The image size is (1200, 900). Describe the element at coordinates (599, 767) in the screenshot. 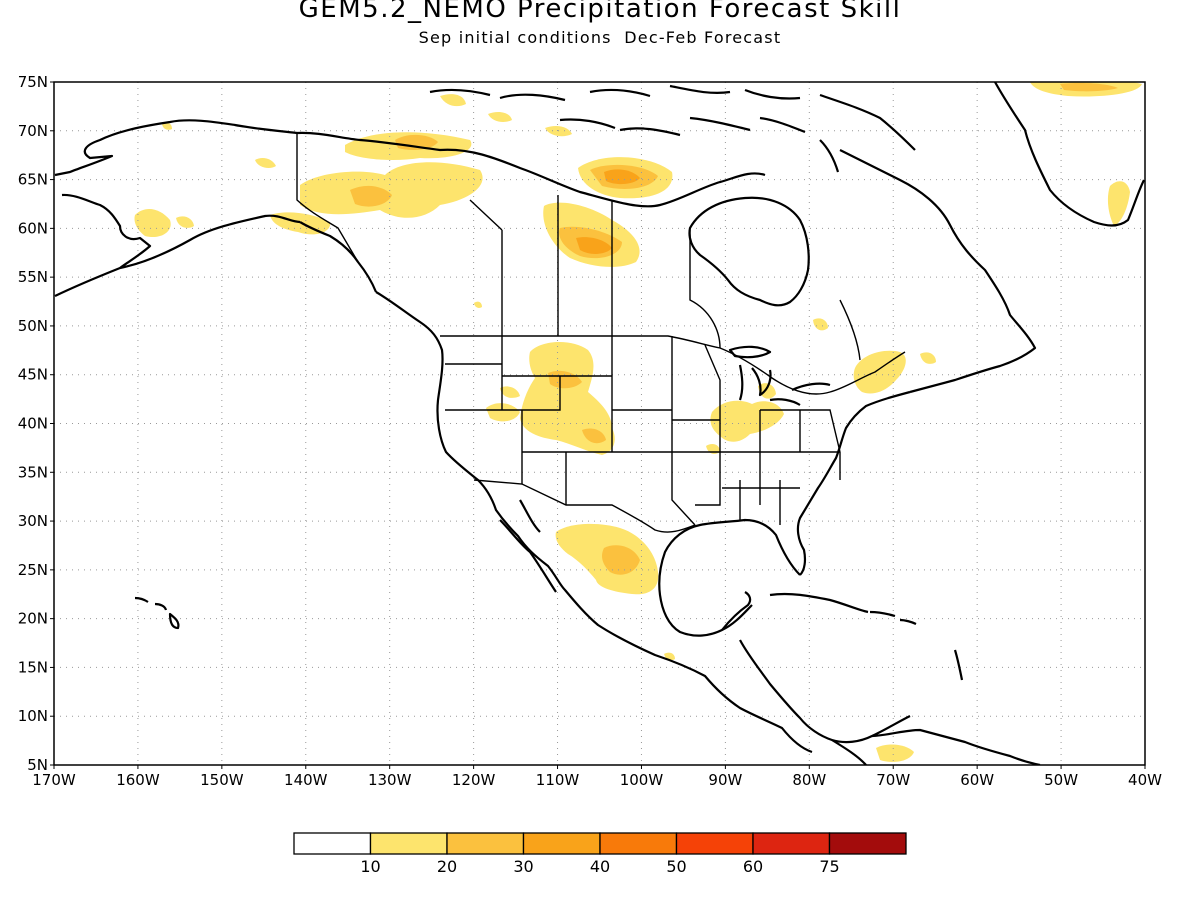

I see `longitude-ticks` at that location.